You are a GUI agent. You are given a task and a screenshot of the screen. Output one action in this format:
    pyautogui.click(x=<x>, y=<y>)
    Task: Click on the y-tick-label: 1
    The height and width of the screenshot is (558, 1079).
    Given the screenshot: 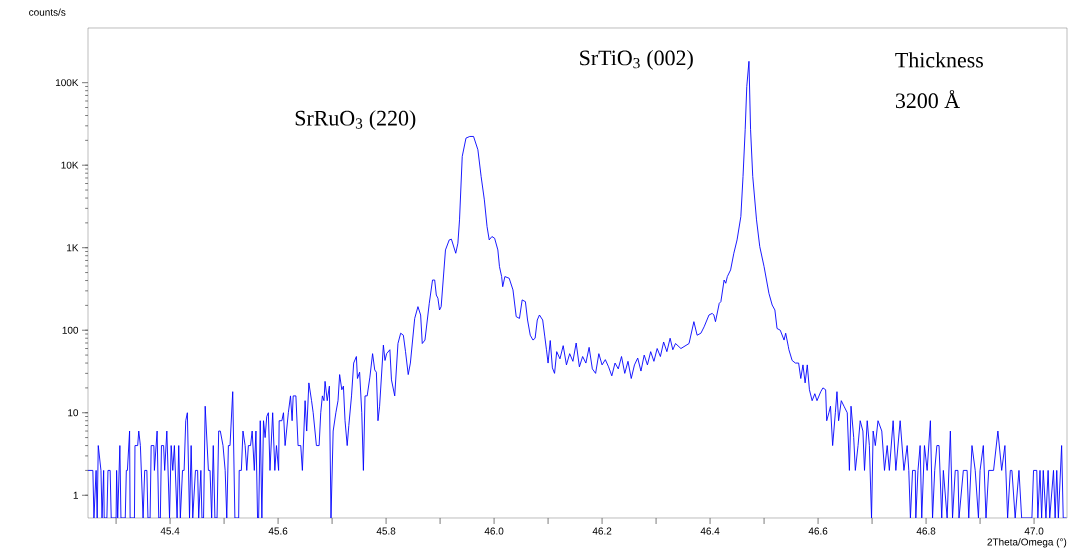 What is the action you would take?
    pyautogui.click(x=75, y=495)
    